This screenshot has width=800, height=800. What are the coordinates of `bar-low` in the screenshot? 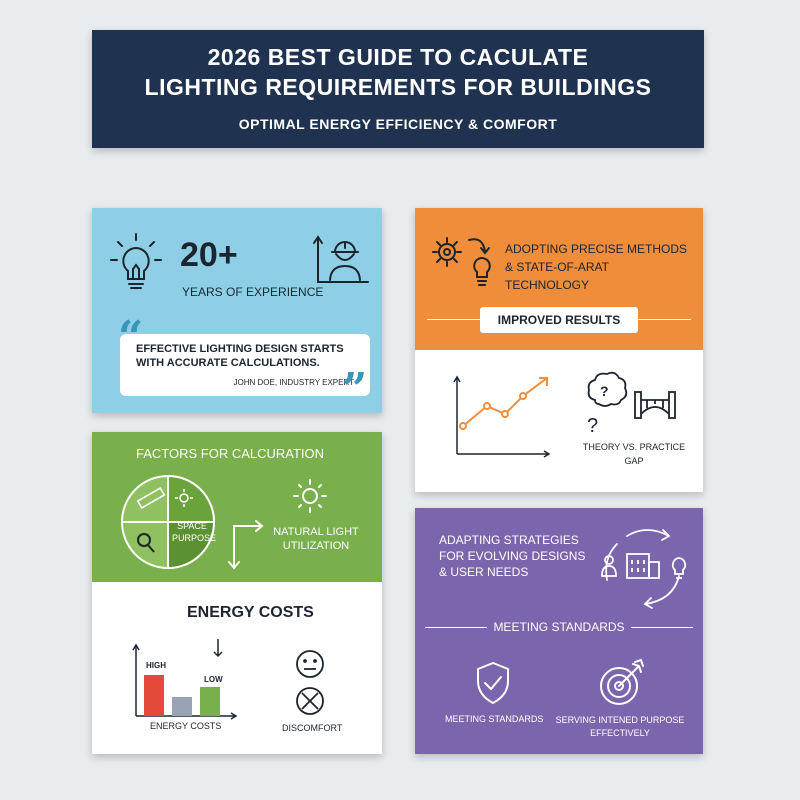 It's located at (210, 701).